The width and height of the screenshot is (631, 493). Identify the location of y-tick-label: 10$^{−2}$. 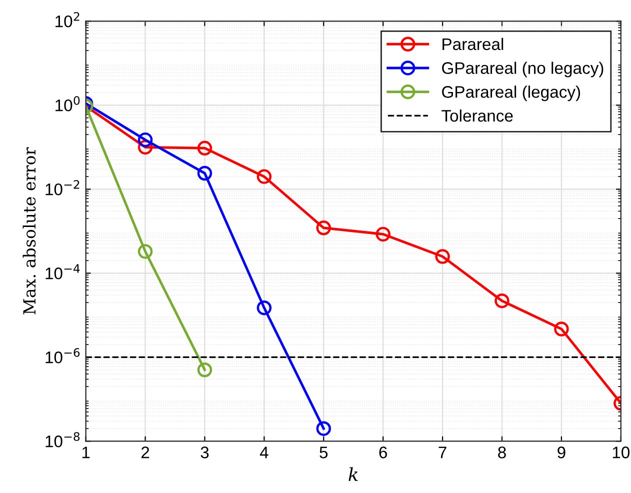
(63, 188).